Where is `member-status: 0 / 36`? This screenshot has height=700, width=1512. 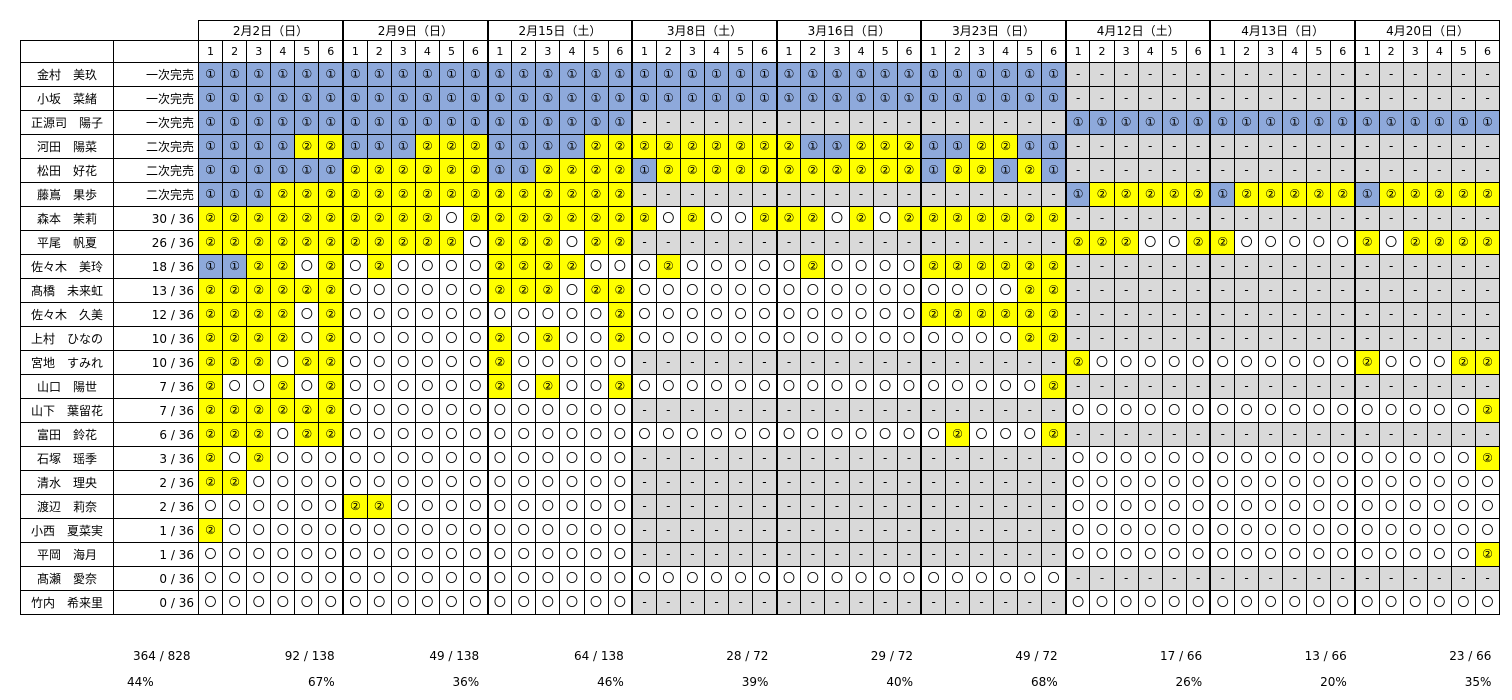
member-status: 0 / 36 is located at coordinates (156, 602).